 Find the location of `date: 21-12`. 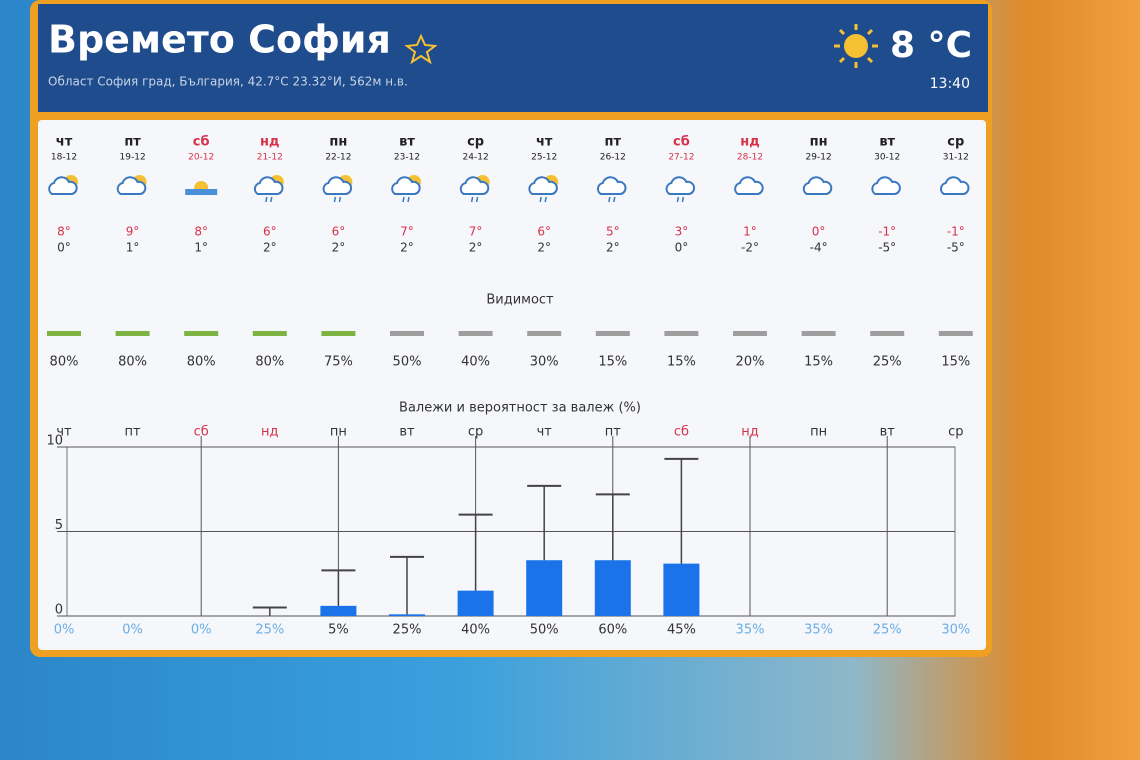

date: 21-12 is located at coordinates (270, 158).